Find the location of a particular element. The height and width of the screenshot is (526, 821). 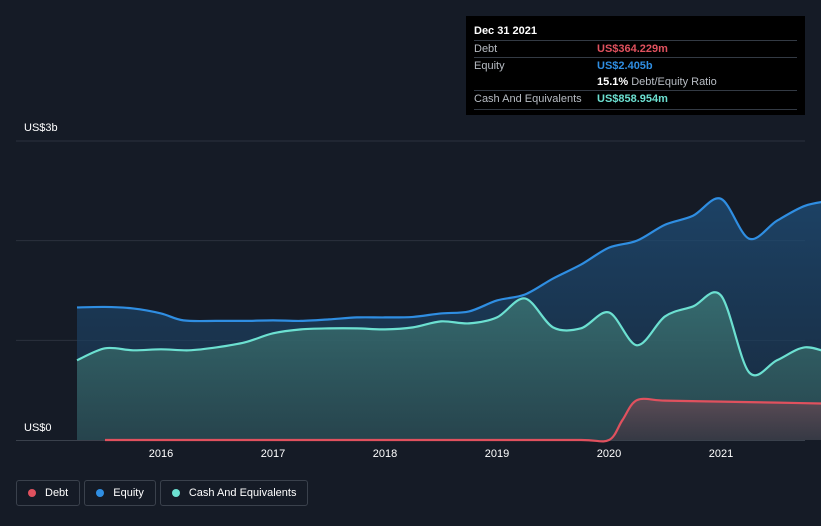

x-tick-label-2019: 2019 is located at coordinates (497, 454).